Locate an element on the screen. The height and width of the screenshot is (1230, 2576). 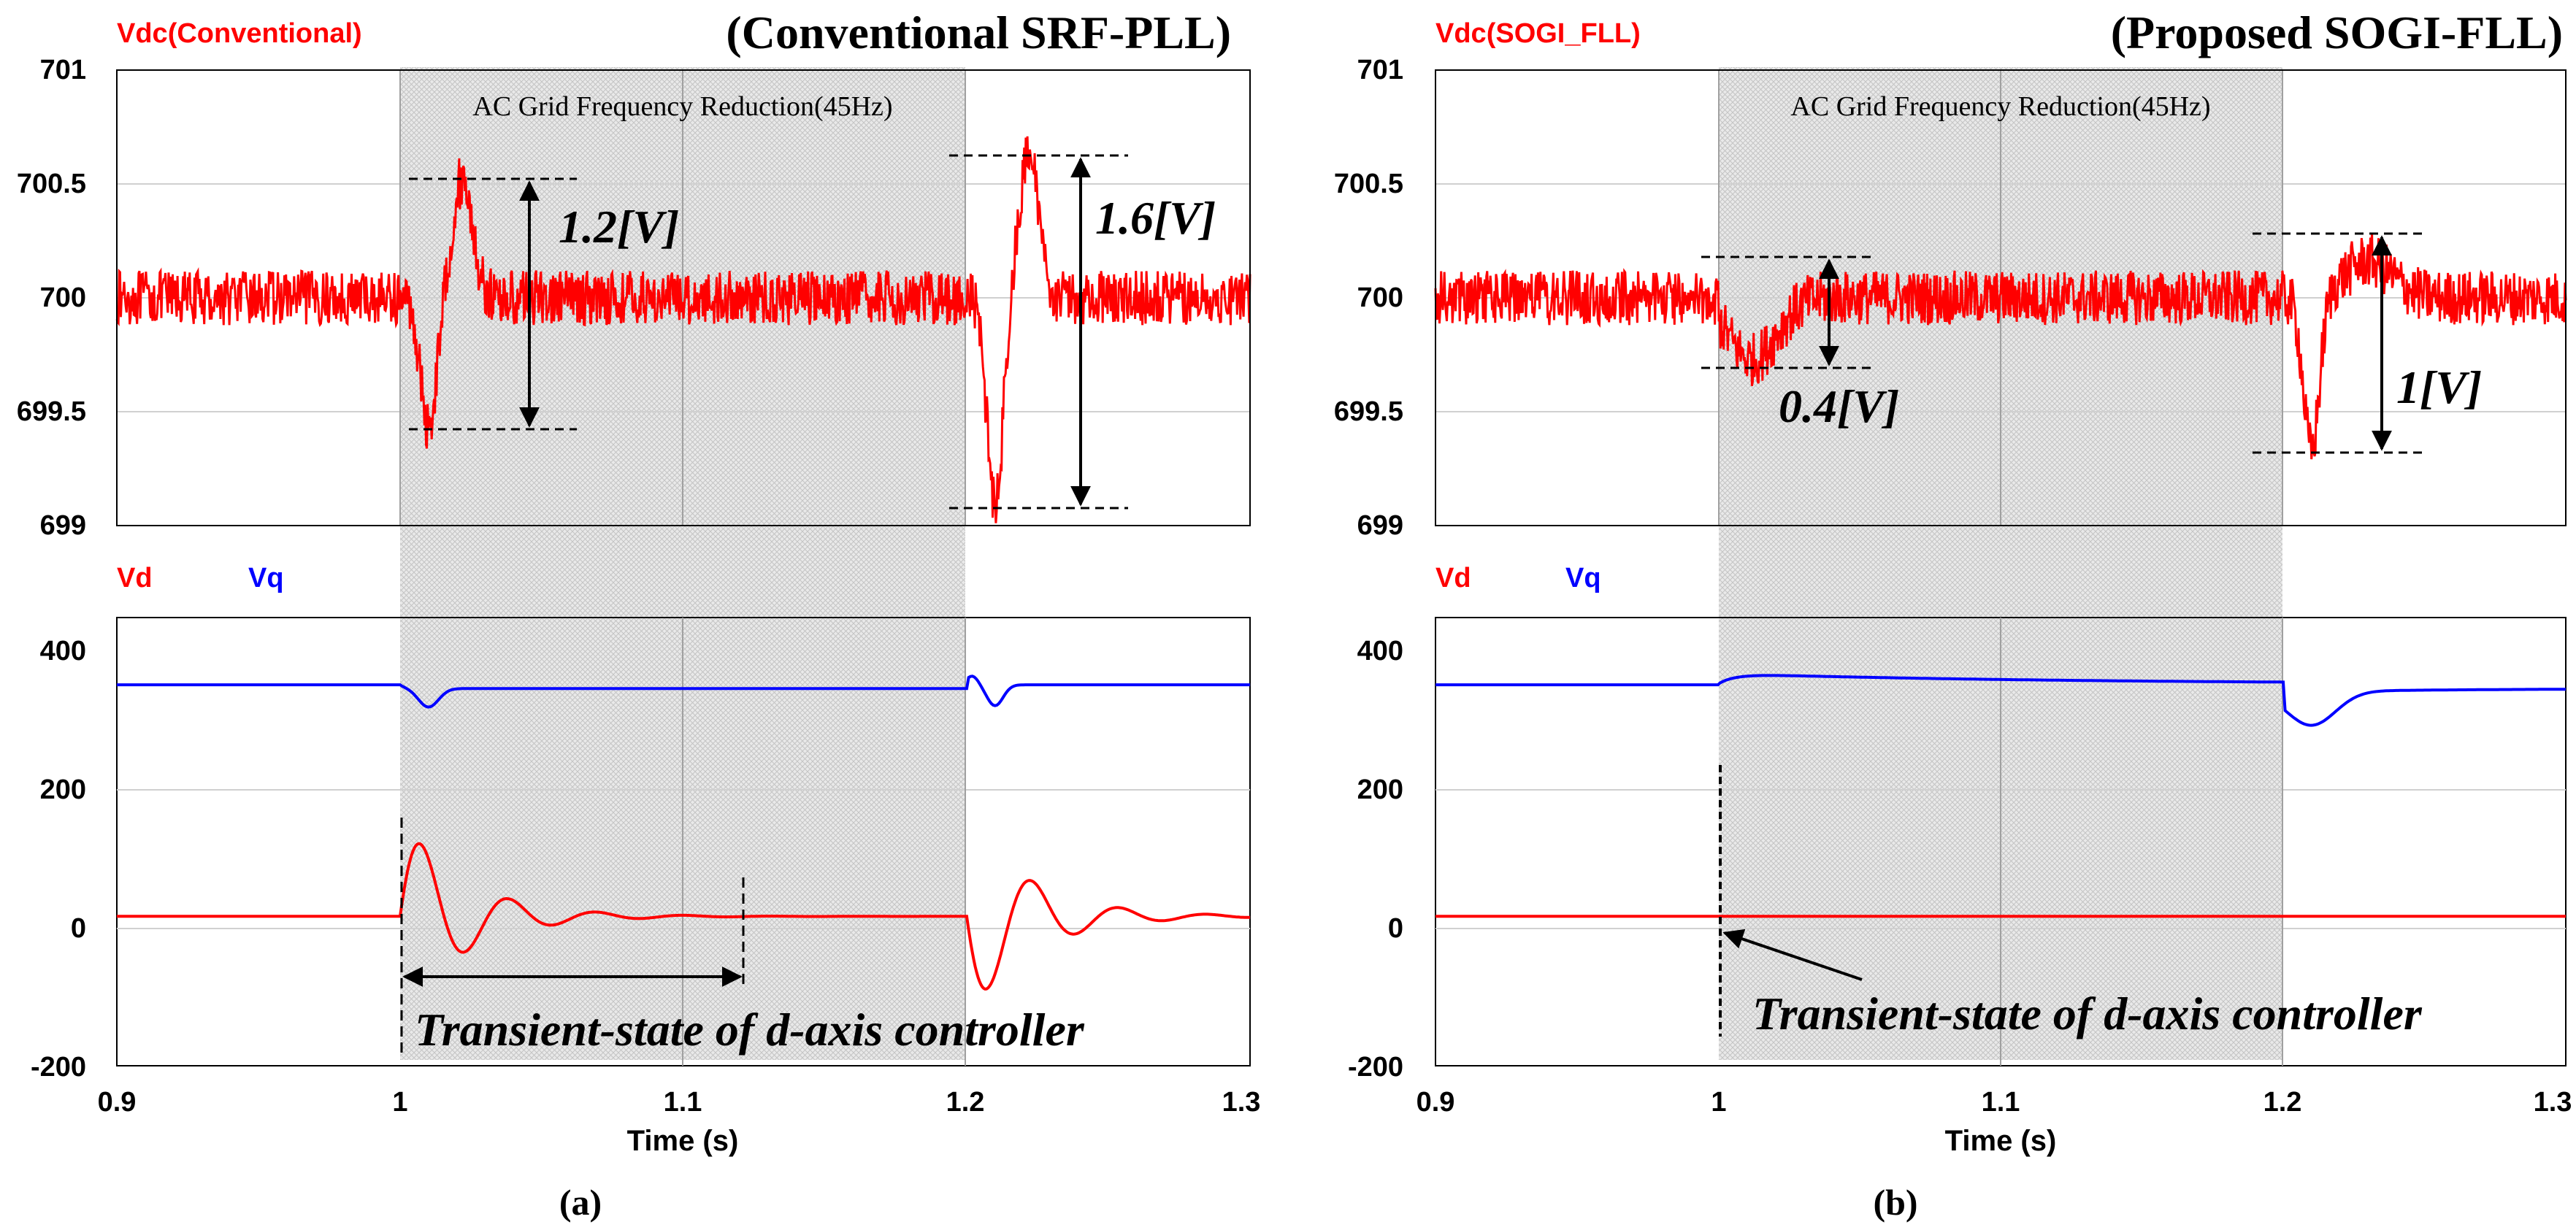
panel-caption: (b) is located at coordinates (1895, 1202).